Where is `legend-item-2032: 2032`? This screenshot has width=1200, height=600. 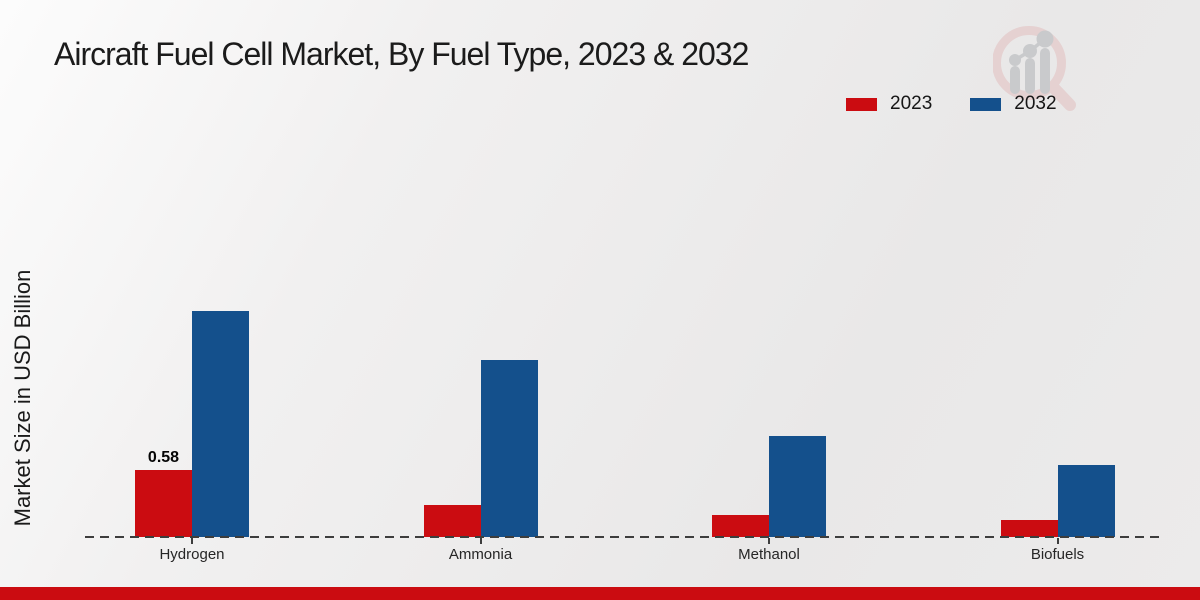
legend-item-2032: 2032 is located at coordinates (1013, 104).